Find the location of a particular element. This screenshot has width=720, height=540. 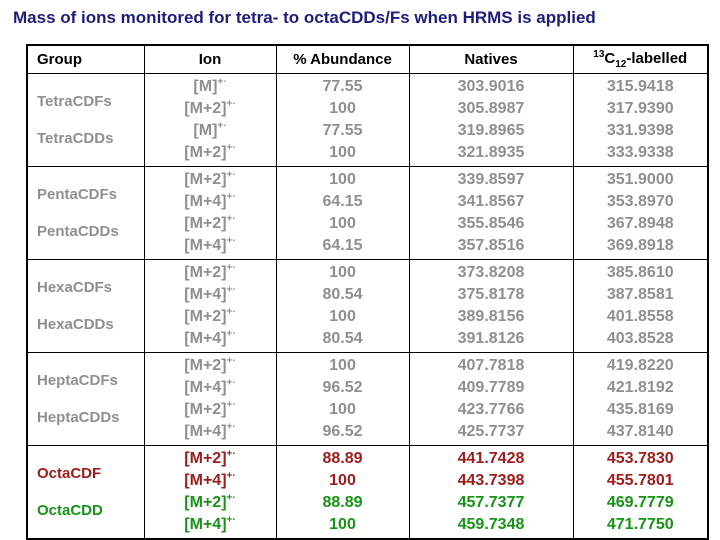

labelled-mass-value: 403.8528 is located at coordinates (640, 338).